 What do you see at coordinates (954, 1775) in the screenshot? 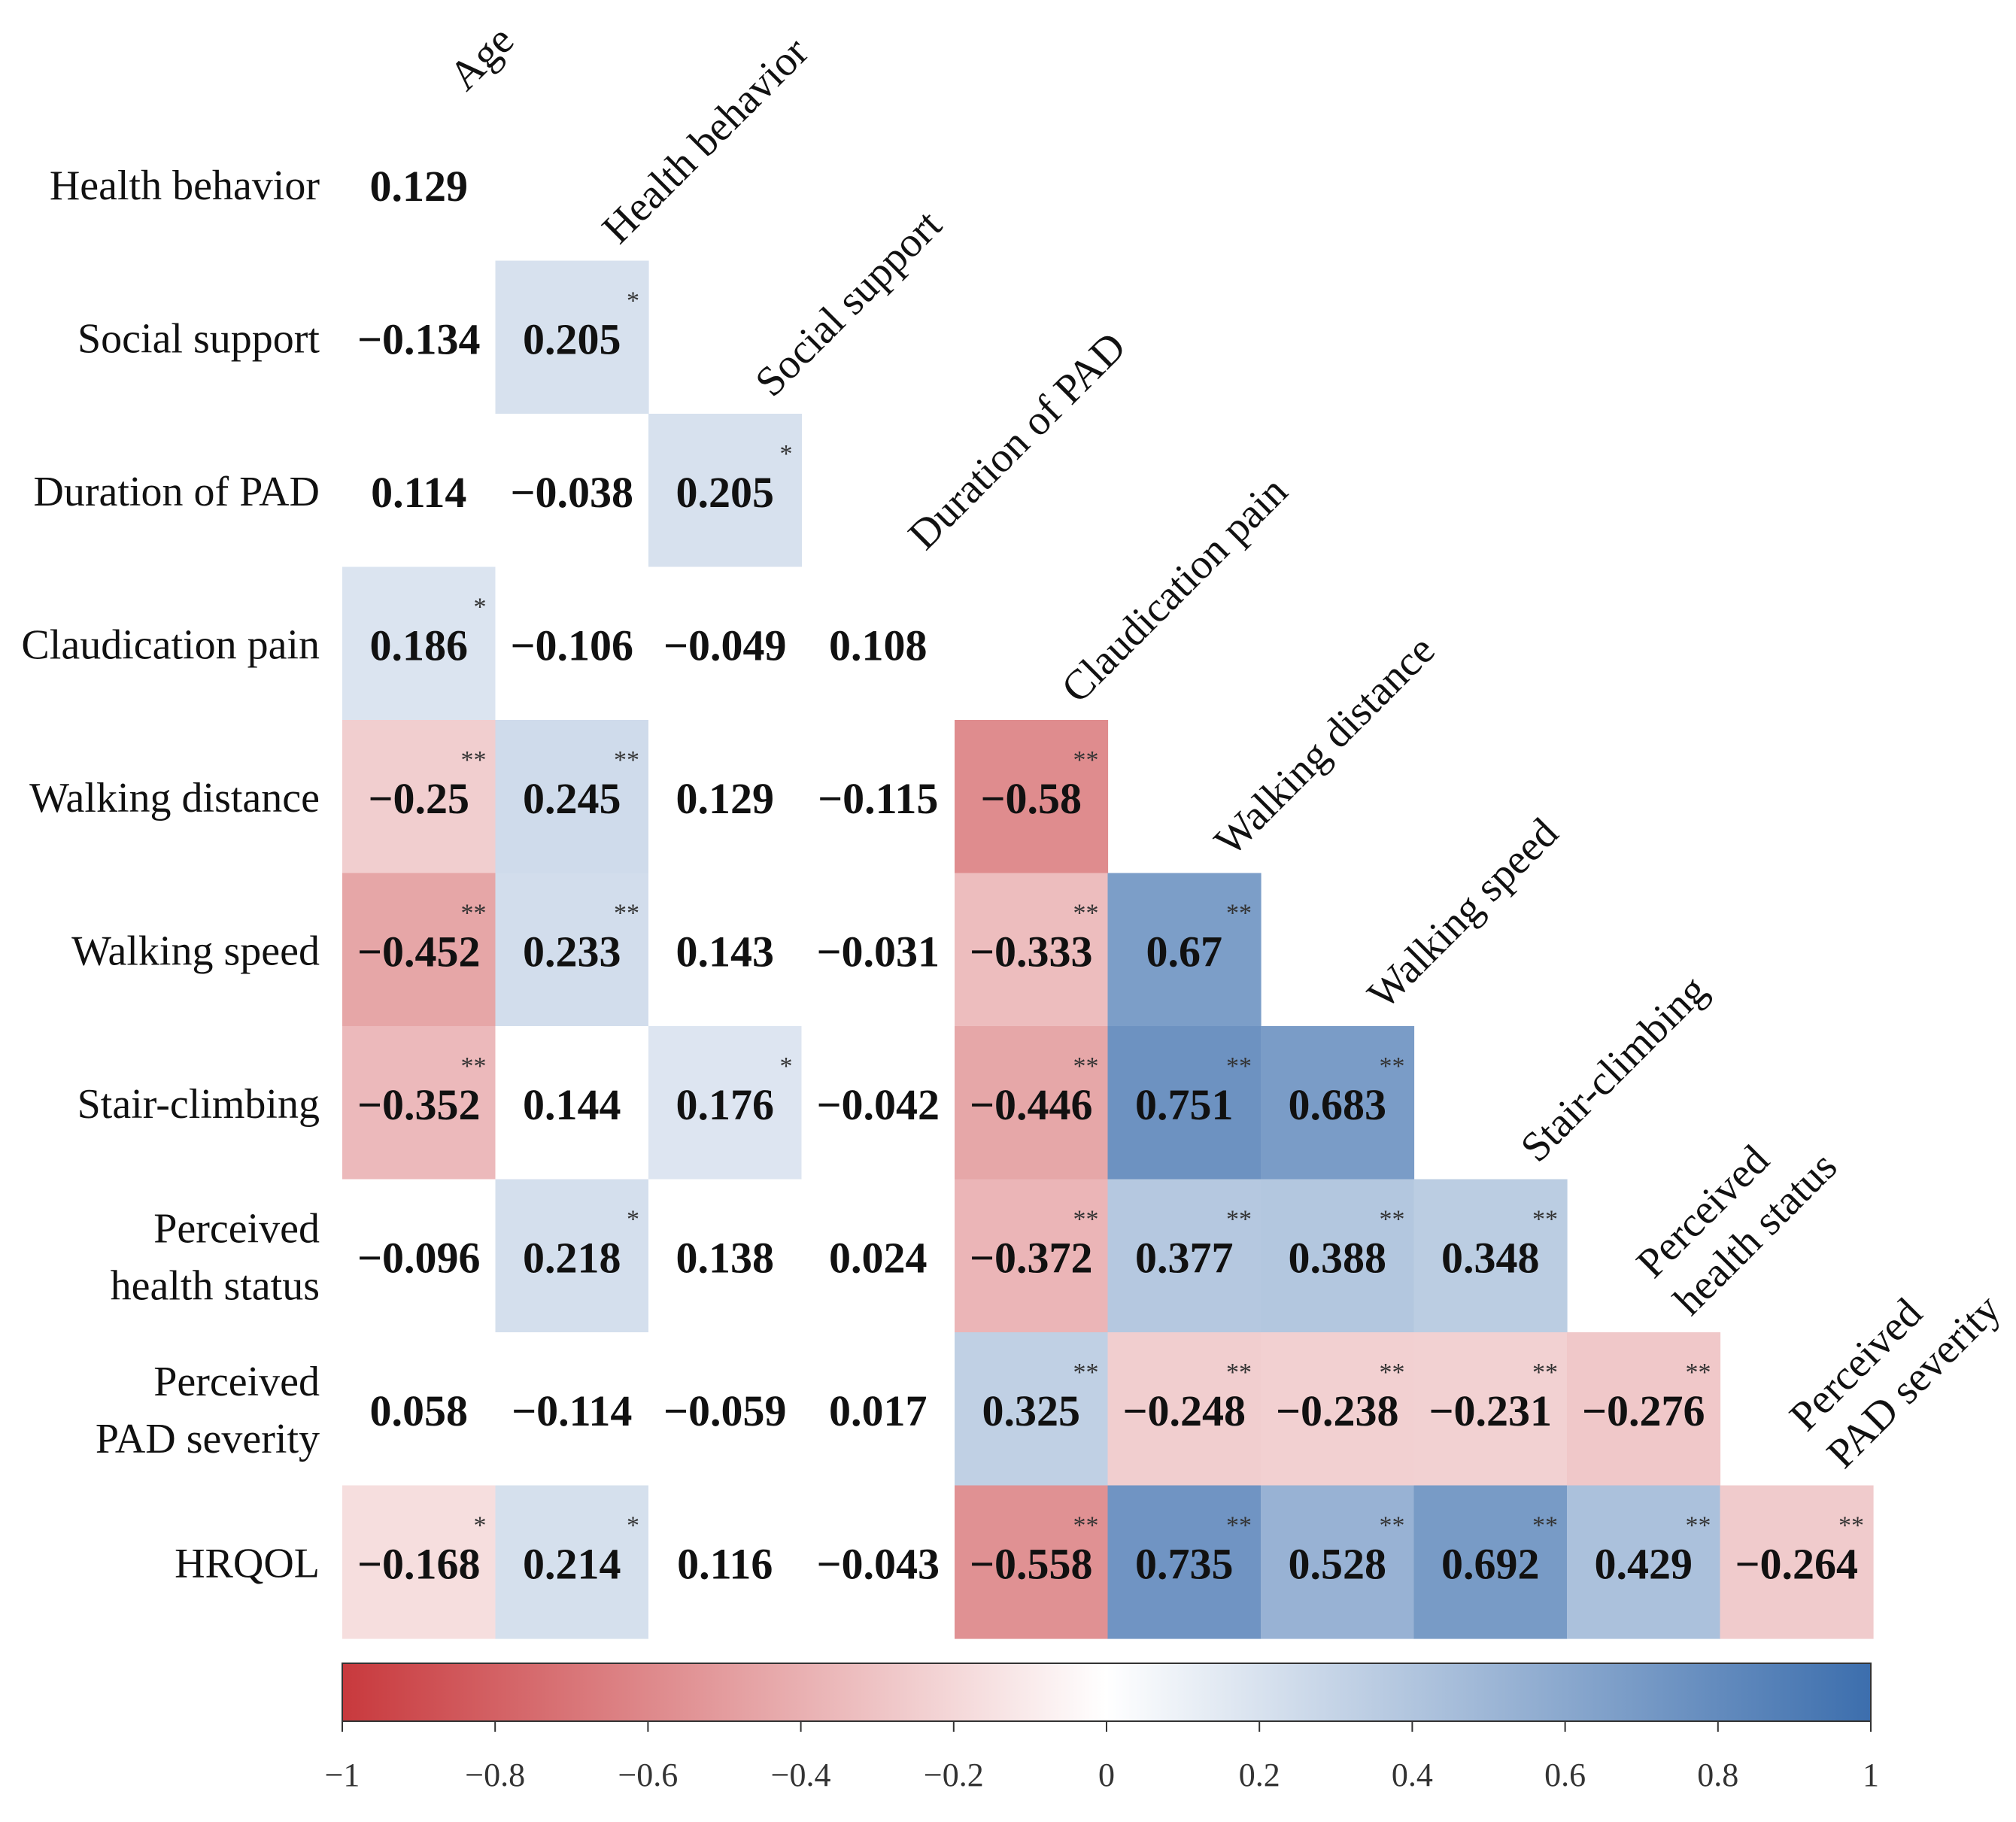
I see `colorbar-tick-label: −0.2` at bounding box center [954, 1775].